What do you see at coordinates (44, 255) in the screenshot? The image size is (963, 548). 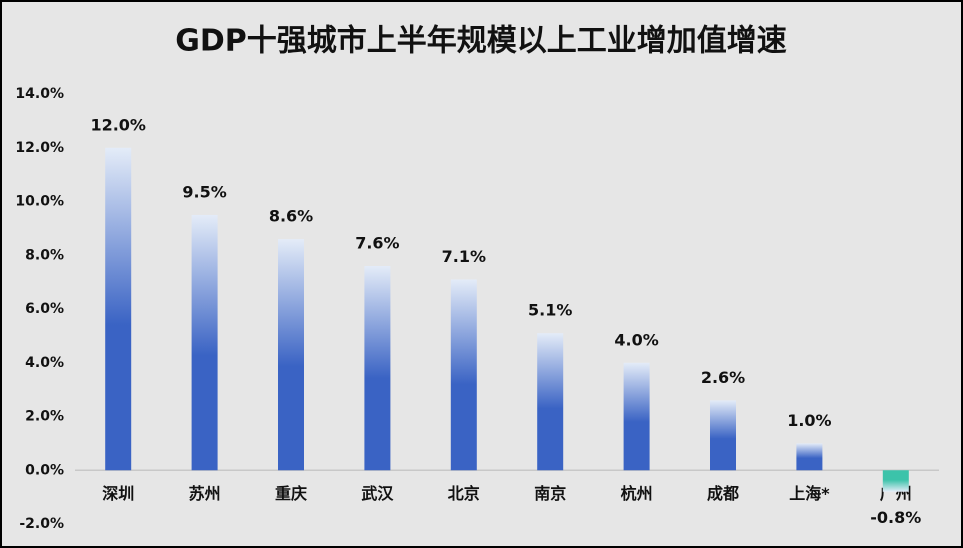 I see `y-tick-label: 8.0%` at bounding box center [44, 255].